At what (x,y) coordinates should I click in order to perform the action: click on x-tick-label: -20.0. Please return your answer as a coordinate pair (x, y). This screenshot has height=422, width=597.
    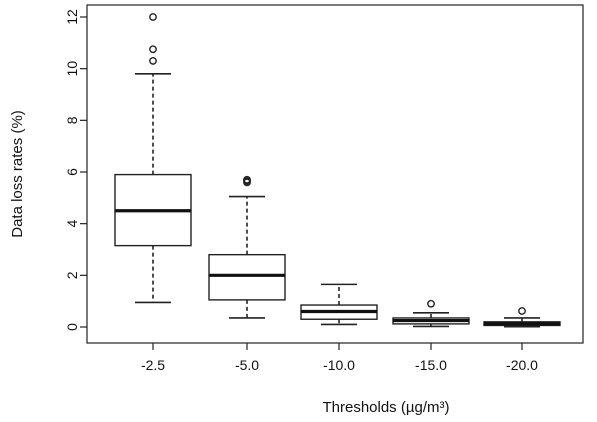
    Looking at the image, I should click on (522, 365).